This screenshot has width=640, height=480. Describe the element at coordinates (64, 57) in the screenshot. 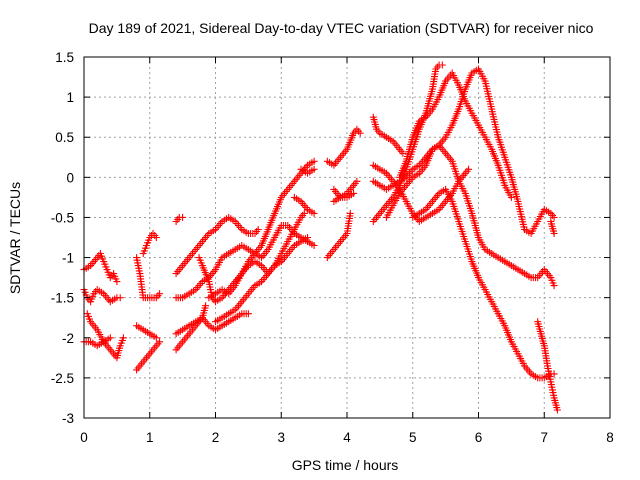

I see `y-tick-label: 1.5` at that location.